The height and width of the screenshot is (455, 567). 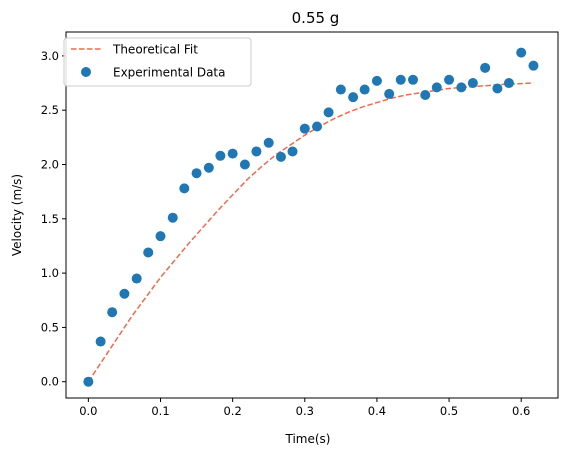 What do you see at coordinates (521, 411) in the screenshot?
I see `x-tick-label: 0.6` at bounding box center [521, 411].